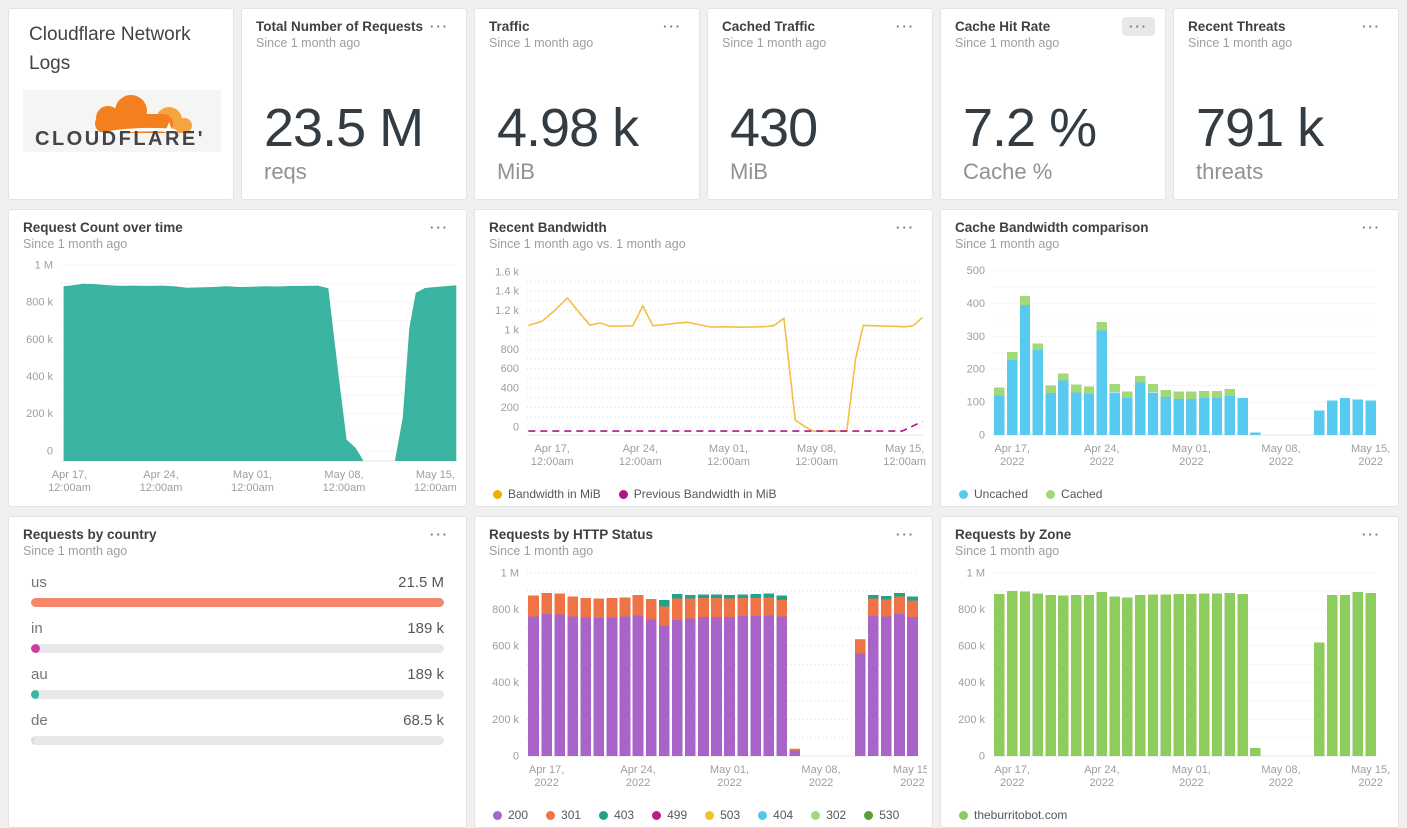 The width and height of the screenshot is (1407, 828). Describe the element at coordinates (510, 815) in the screenshot. I see `legend-item: 200` at that location.